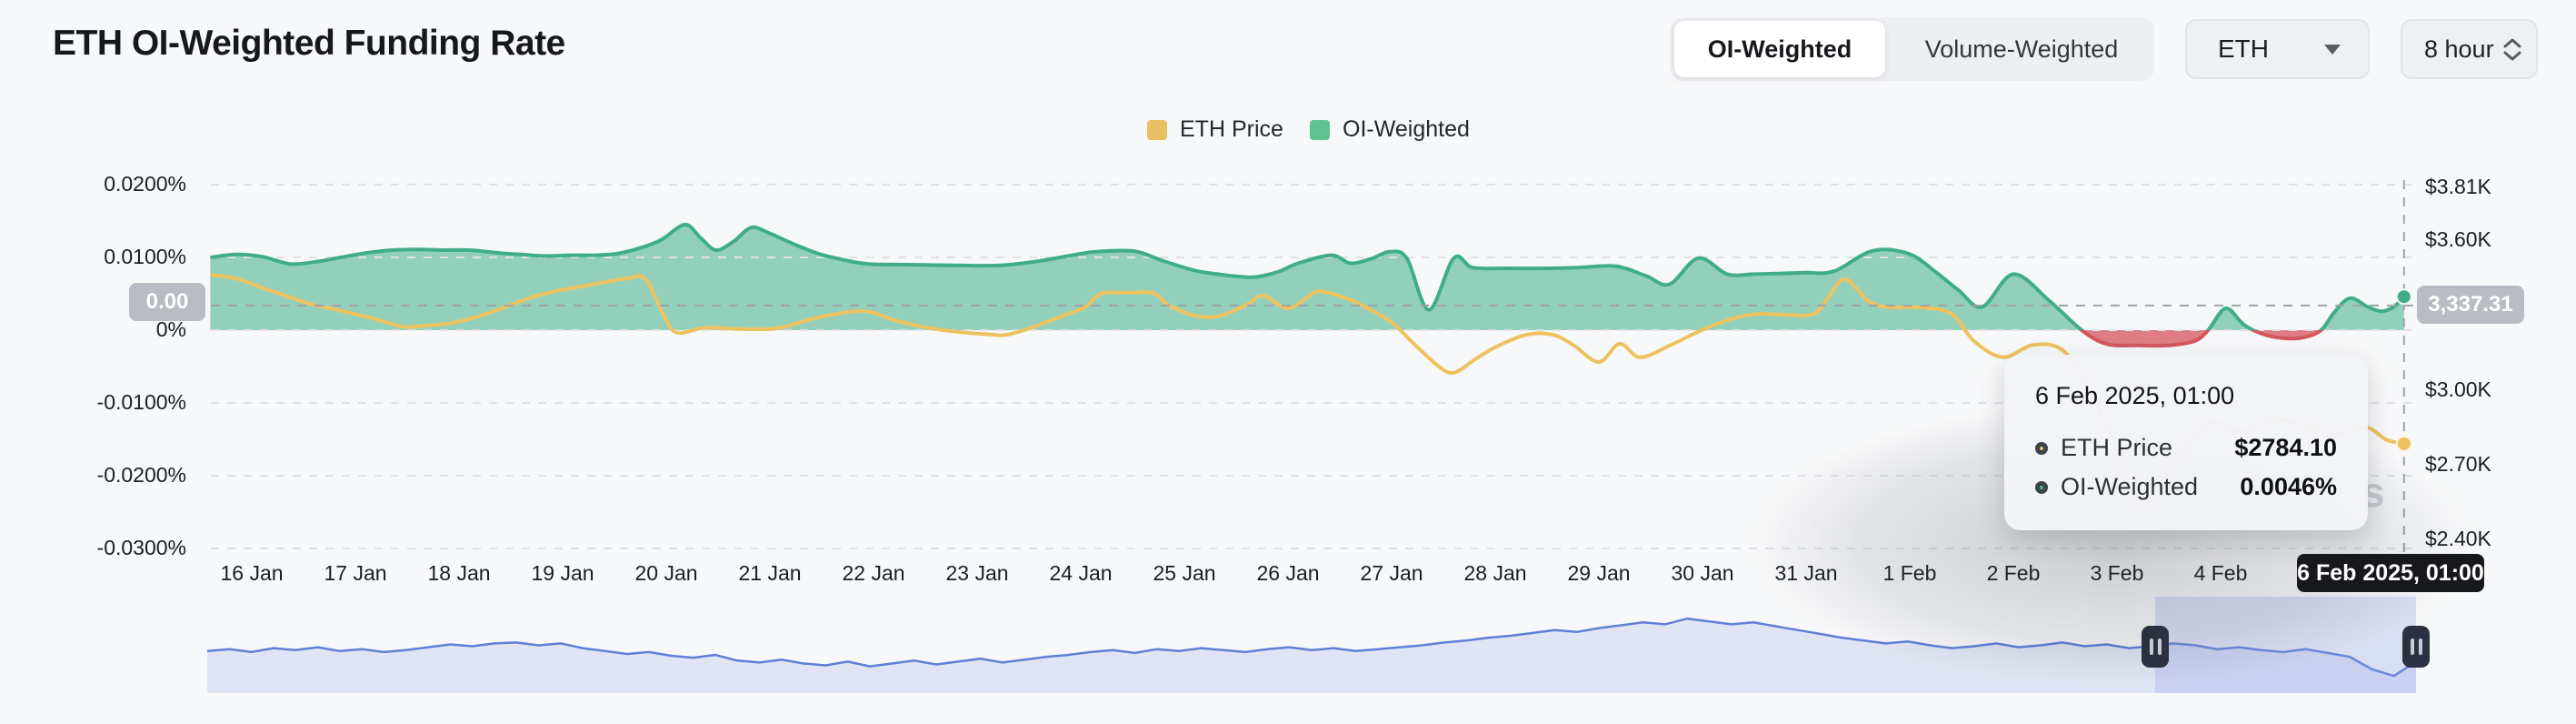  What do you see at coordinates (2458, 186) in the screenshot?
I see `right-axis-tick: $3.81K` at bounding box center [2458, 186].